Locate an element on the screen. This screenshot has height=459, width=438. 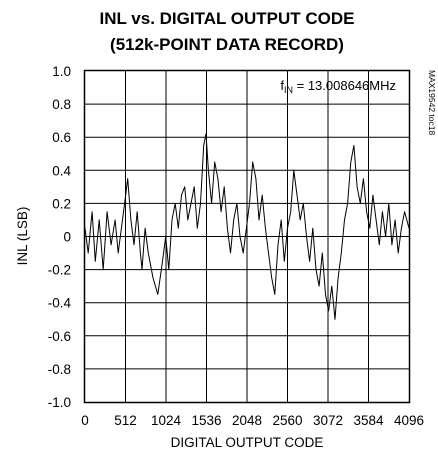
x-tick-label: 3584 is located at coordinates (368, 420).